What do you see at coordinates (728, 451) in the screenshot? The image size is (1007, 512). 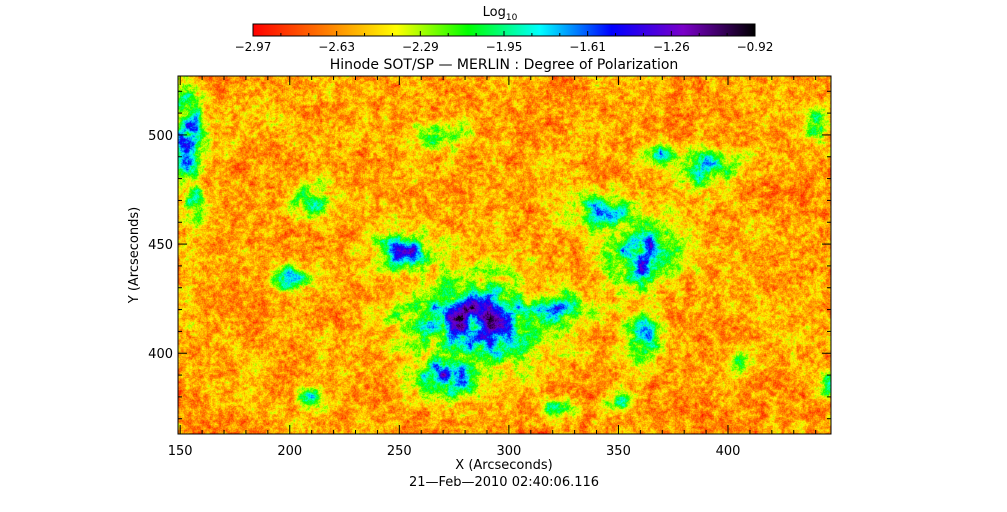 I see `x-tick-label: 400` at bounding box center [728, 451].